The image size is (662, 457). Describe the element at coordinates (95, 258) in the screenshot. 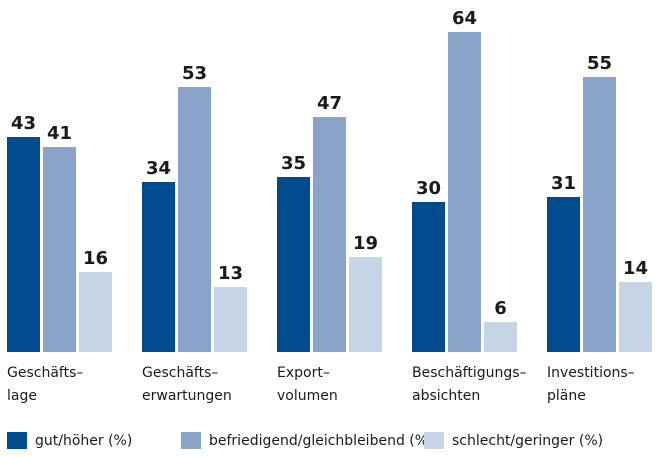

I see `value-label: 16` at that location.